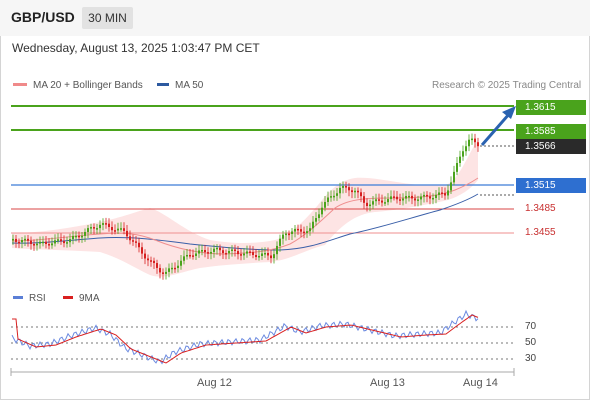 The image size is (590, 400). What do you see at coordinates (509, 112) in the screenshot?
I see `arrow-head-icon` at bounding box center [509, 112].